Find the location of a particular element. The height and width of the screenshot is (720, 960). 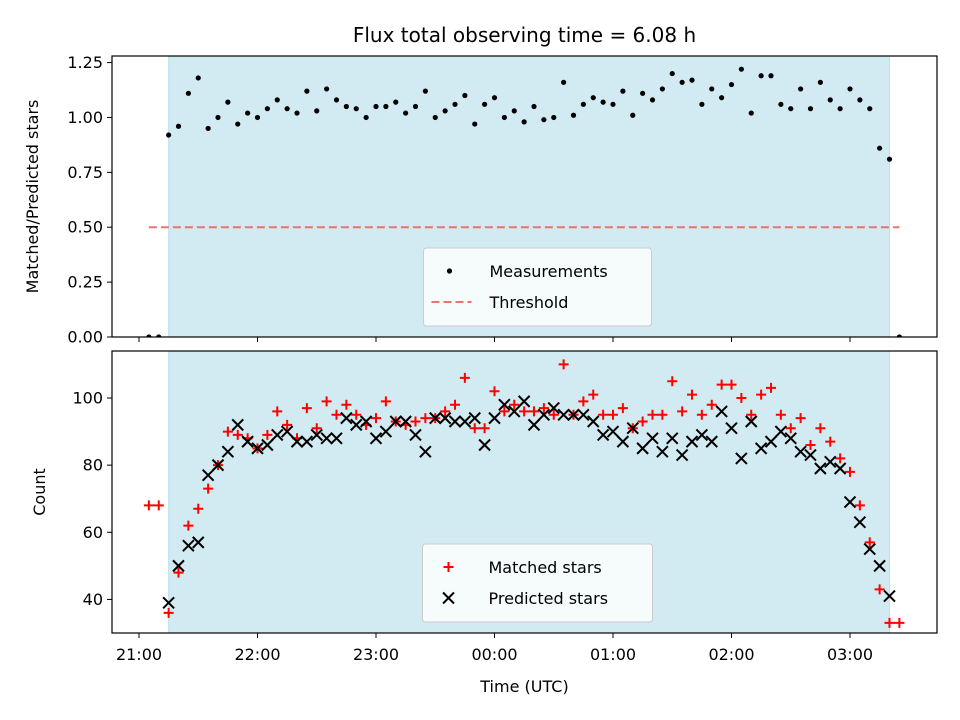

bottom-y-axis-label: Count is located at coordinates (39, 492).